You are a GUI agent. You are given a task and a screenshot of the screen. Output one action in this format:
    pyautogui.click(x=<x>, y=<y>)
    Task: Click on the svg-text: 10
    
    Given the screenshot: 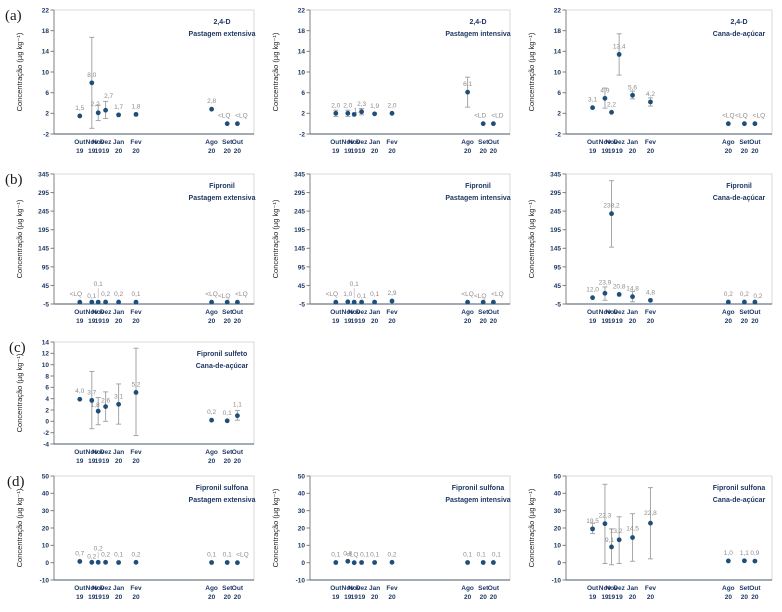 What is the action you would take?
    pyautogui.click(x=302, y=72)
    